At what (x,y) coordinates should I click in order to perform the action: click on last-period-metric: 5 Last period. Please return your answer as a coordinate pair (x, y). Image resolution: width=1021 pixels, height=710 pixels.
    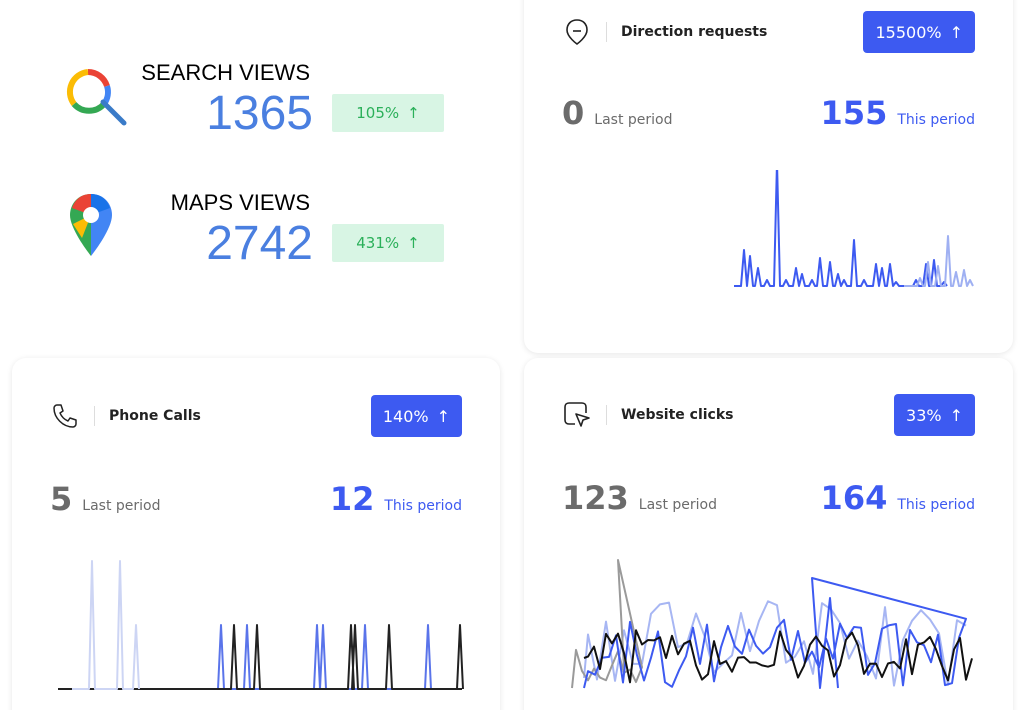
    Looking at the image, I should click on (105, 499).